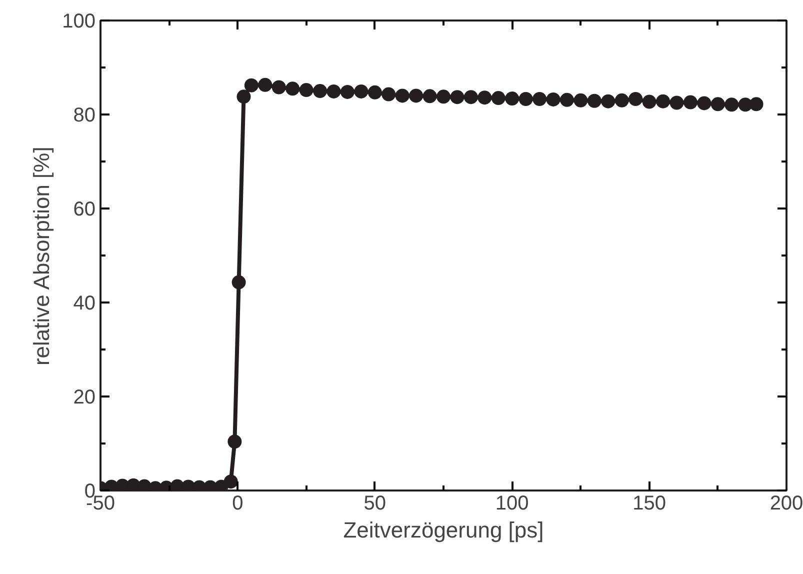 This screenshot has height=574, width=803. Describe the element at coordinates (84, 397) in the screenshot. I see `y-tick-label: 20` at that location.